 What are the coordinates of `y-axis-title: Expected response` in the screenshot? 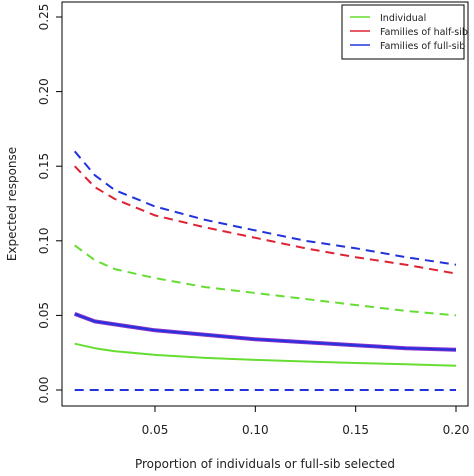 It's located at (12, 204).